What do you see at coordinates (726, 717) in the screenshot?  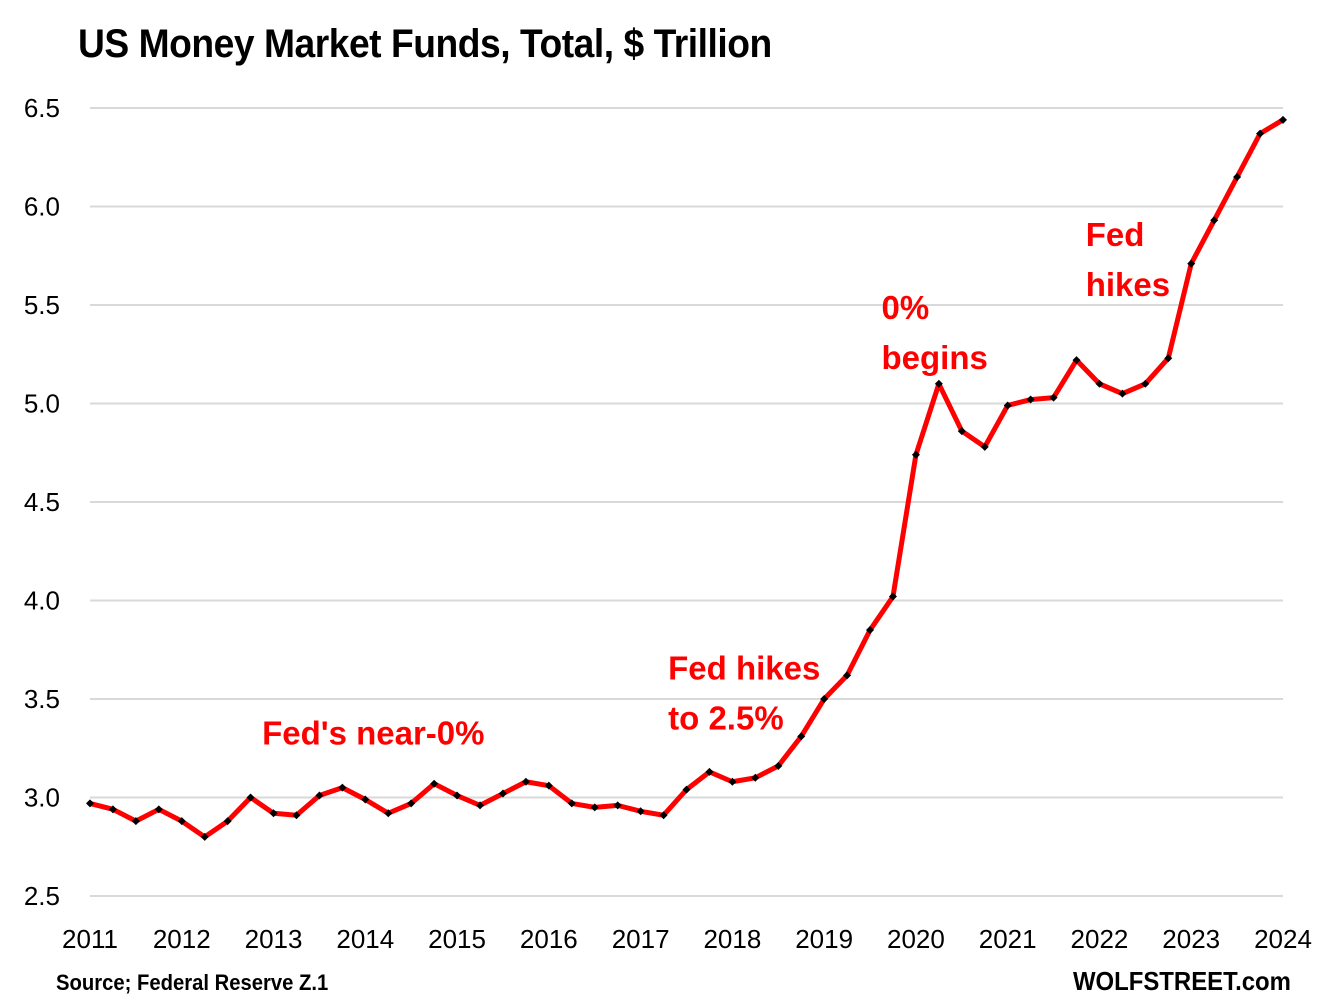 I see `annotation-label: to 2.5%` at bounding box center [726, 717].